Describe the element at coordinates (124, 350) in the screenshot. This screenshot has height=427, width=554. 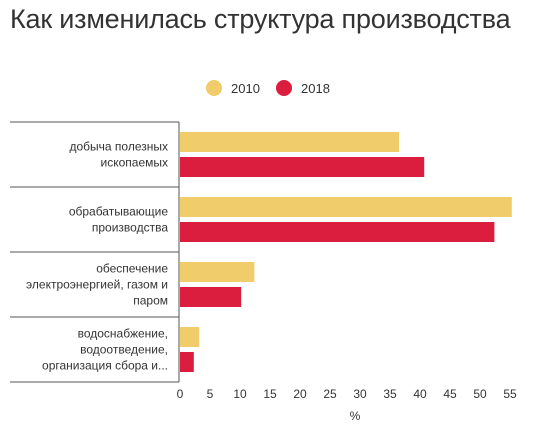
I see `category-label: водоотведение,` at that location.